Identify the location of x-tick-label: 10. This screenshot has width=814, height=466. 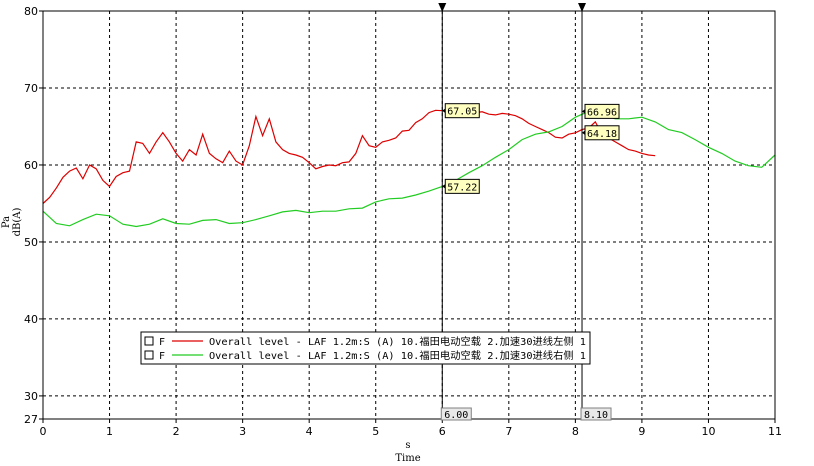
(708, 431).